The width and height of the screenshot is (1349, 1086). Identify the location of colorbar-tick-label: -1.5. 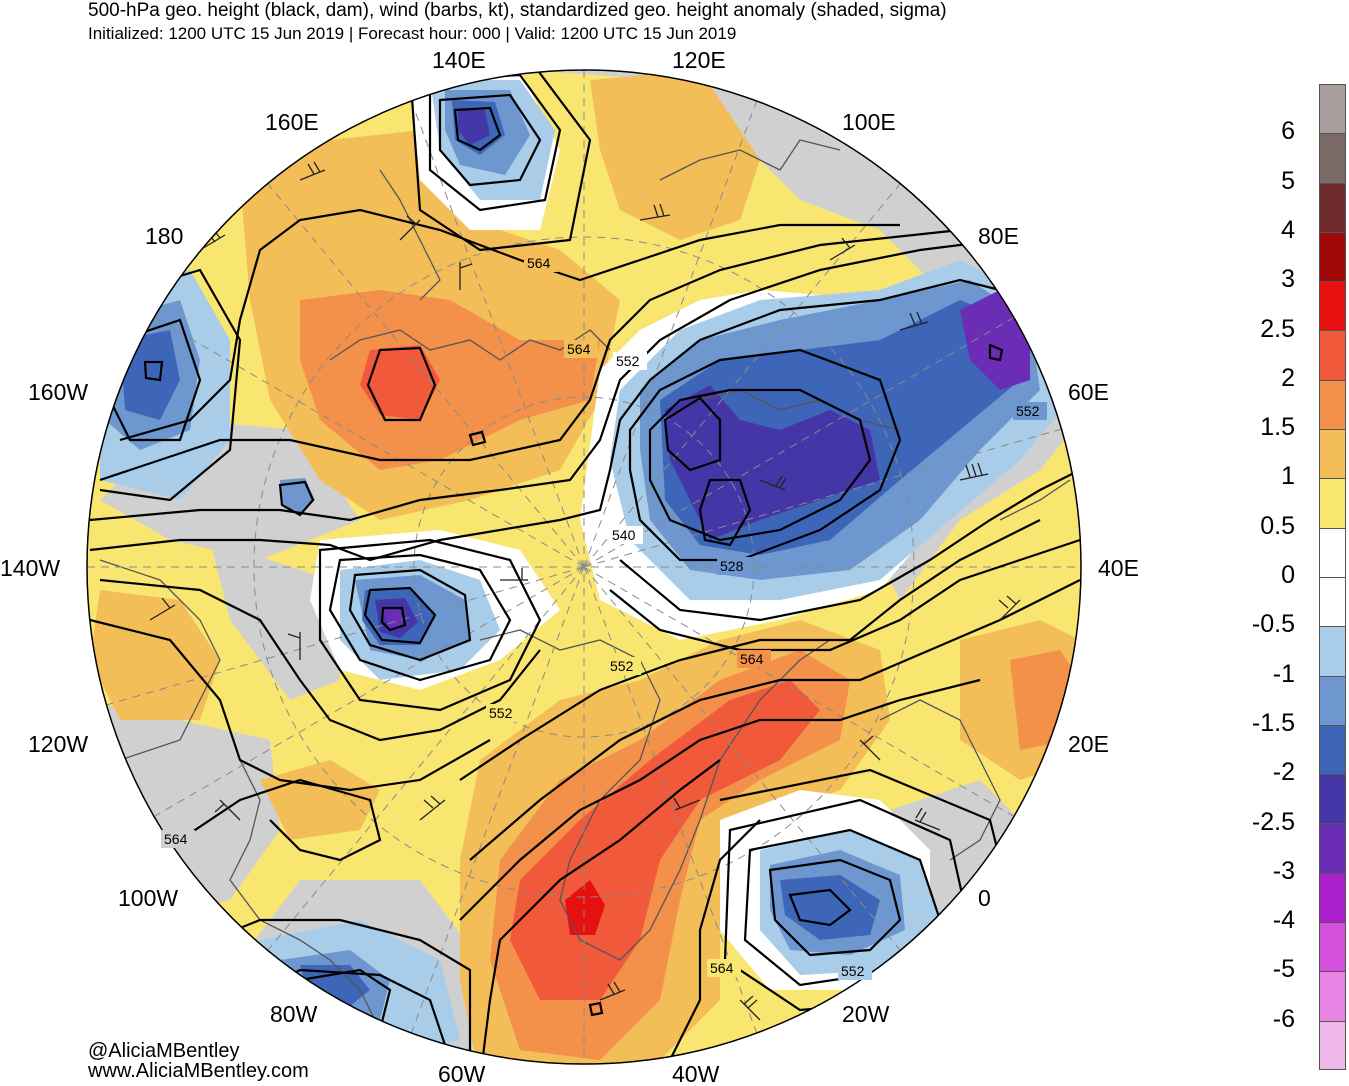
(1273, 722).